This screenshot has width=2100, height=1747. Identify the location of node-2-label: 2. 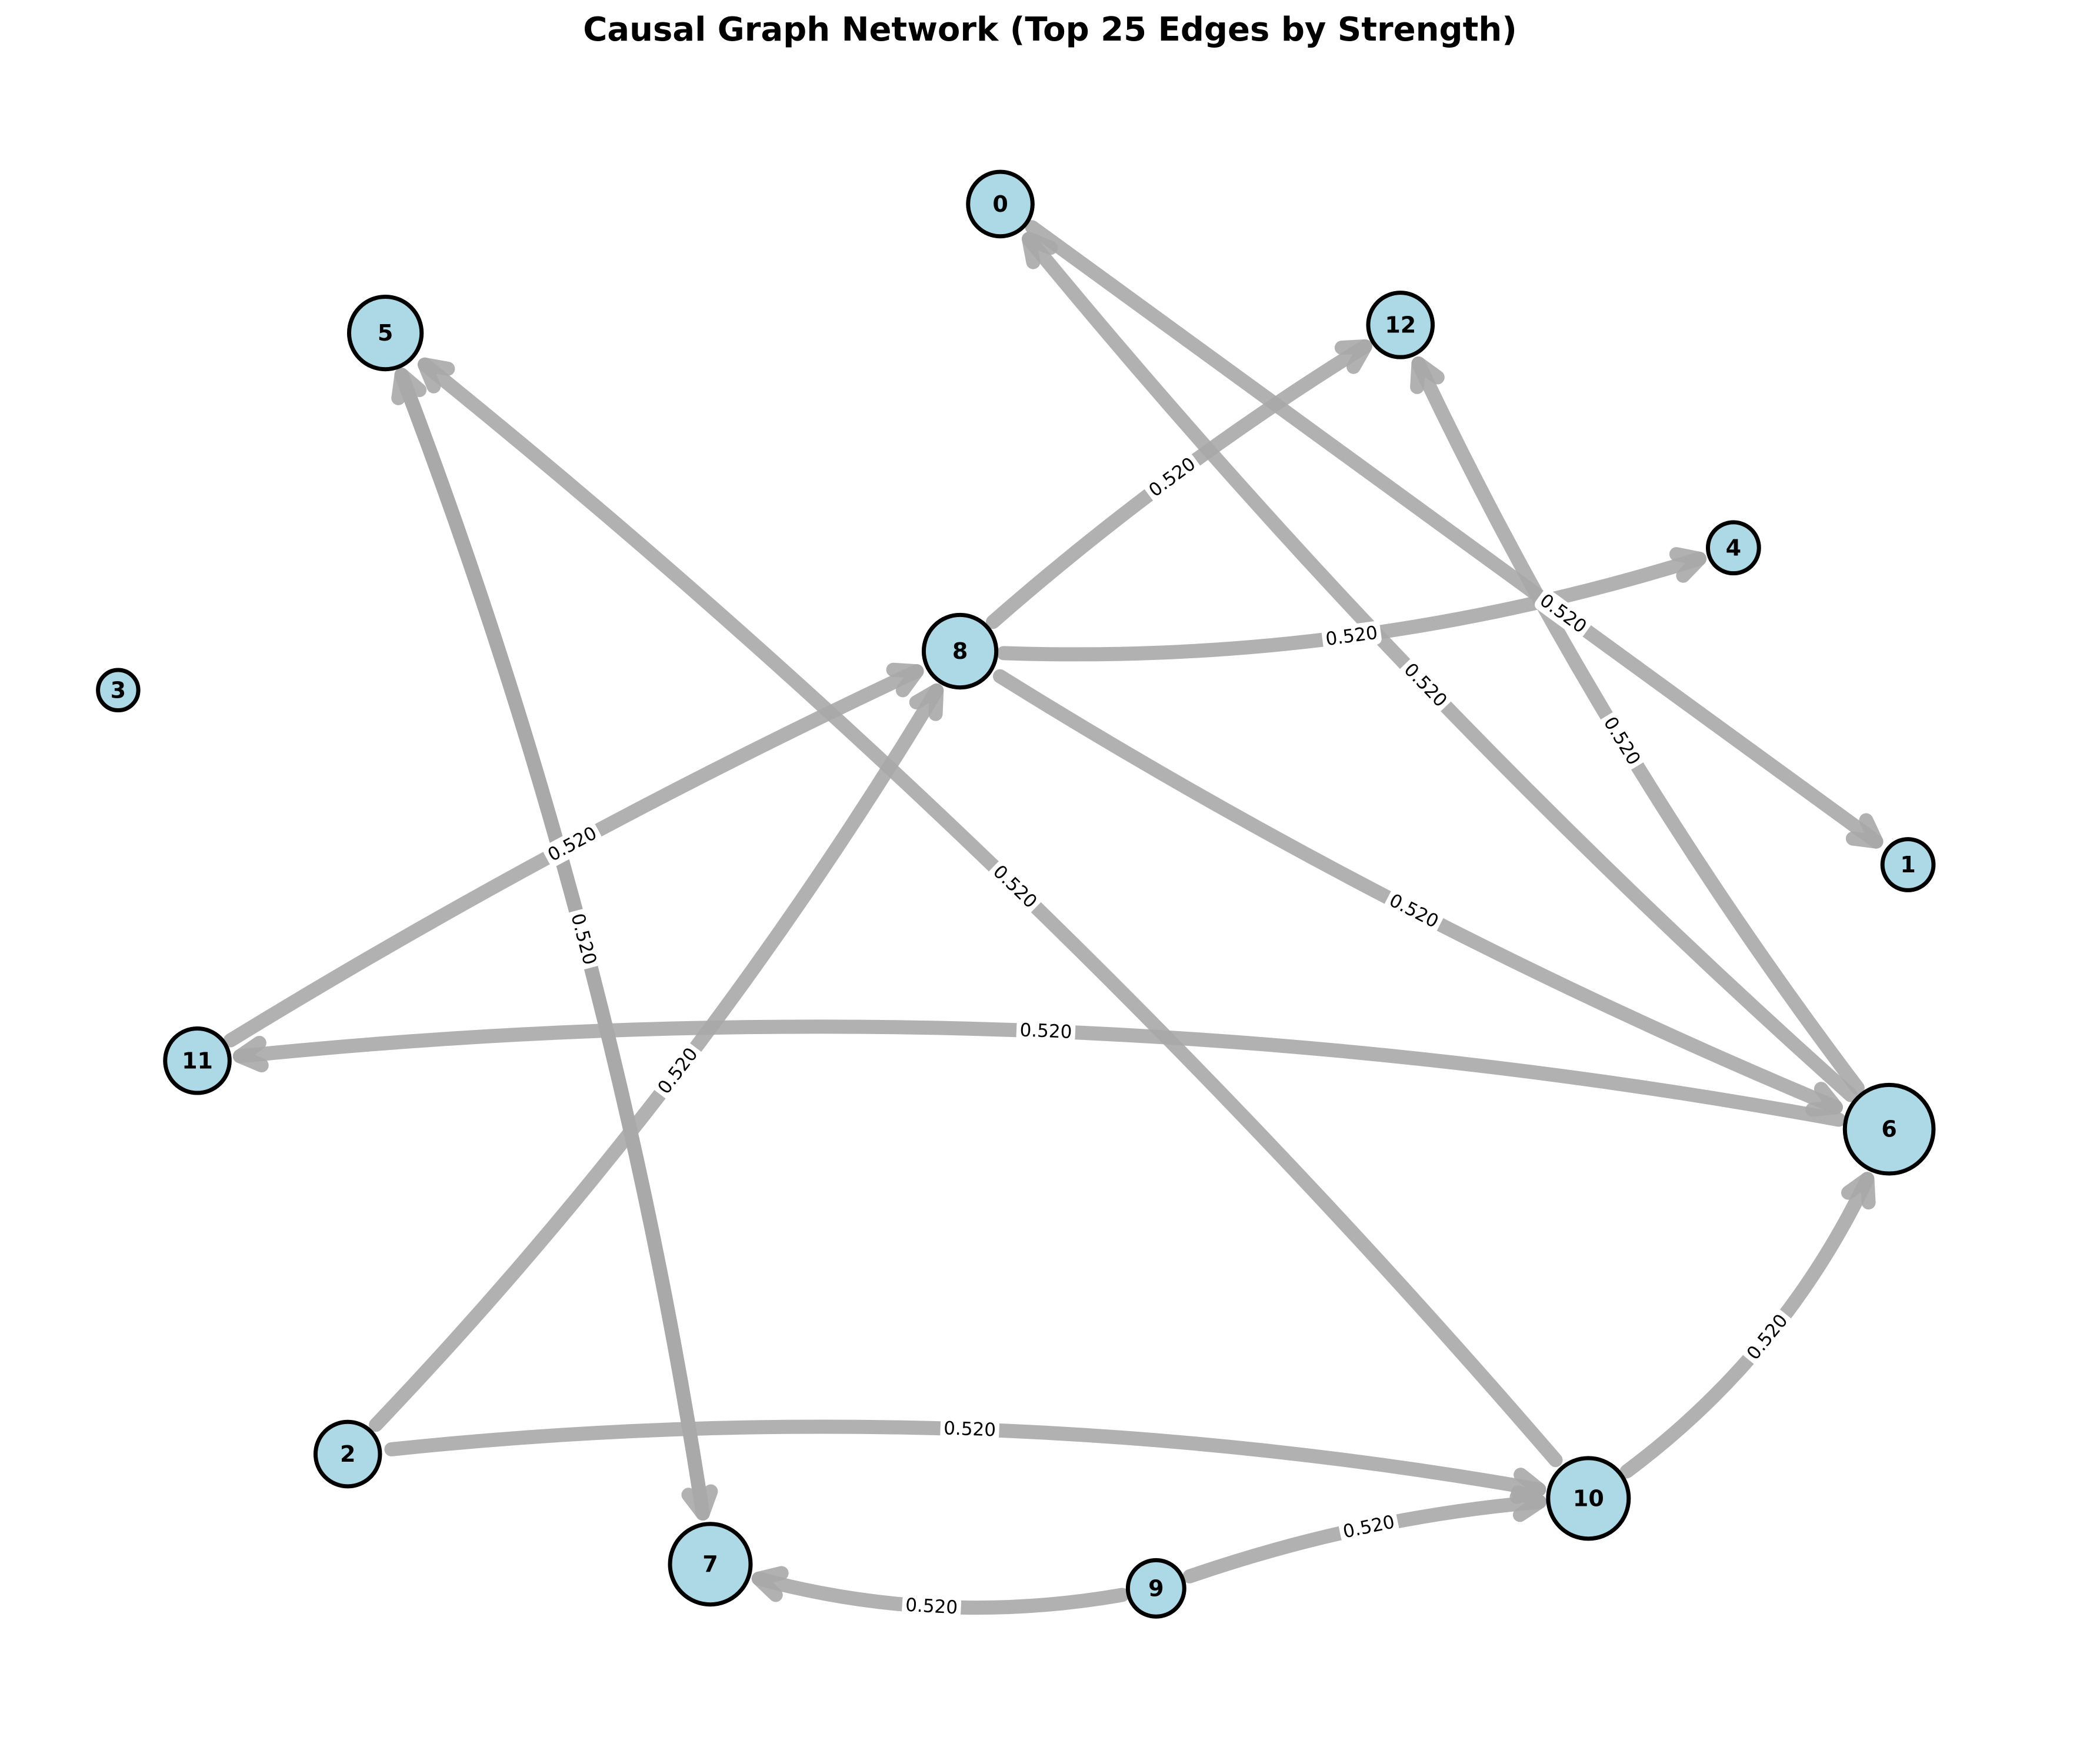
(347, 1454).